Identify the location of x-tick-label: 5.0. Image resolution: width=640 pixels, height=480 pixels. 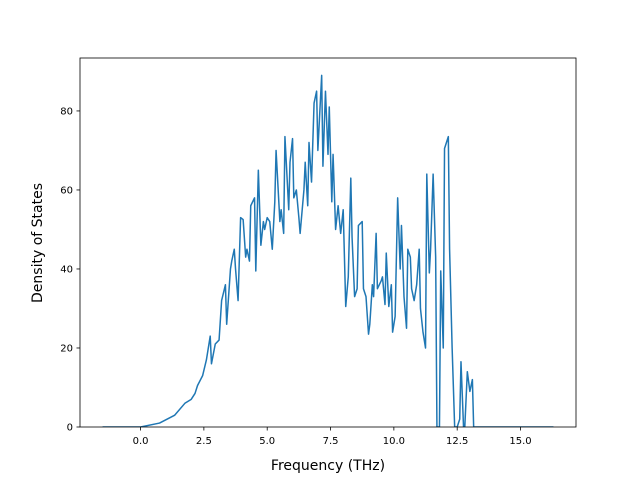
(267, 441).